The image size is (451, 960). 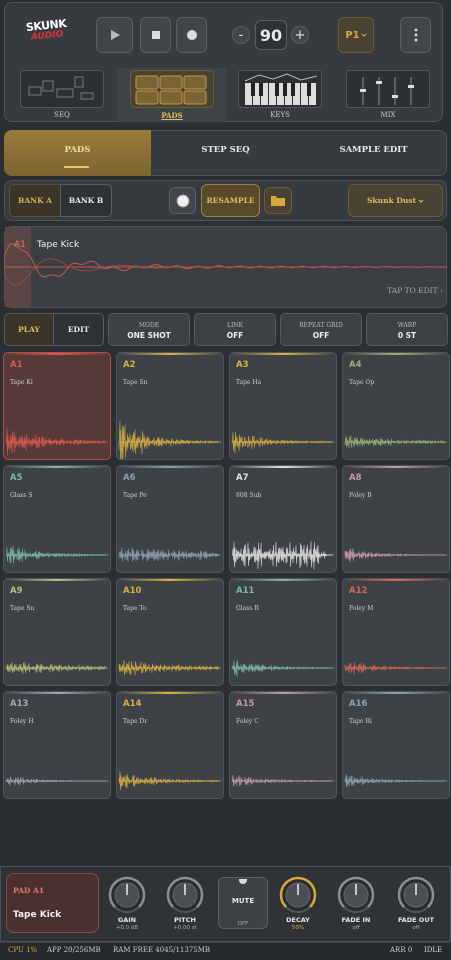 I want to click on seq-block, so click(x=65, y=93).